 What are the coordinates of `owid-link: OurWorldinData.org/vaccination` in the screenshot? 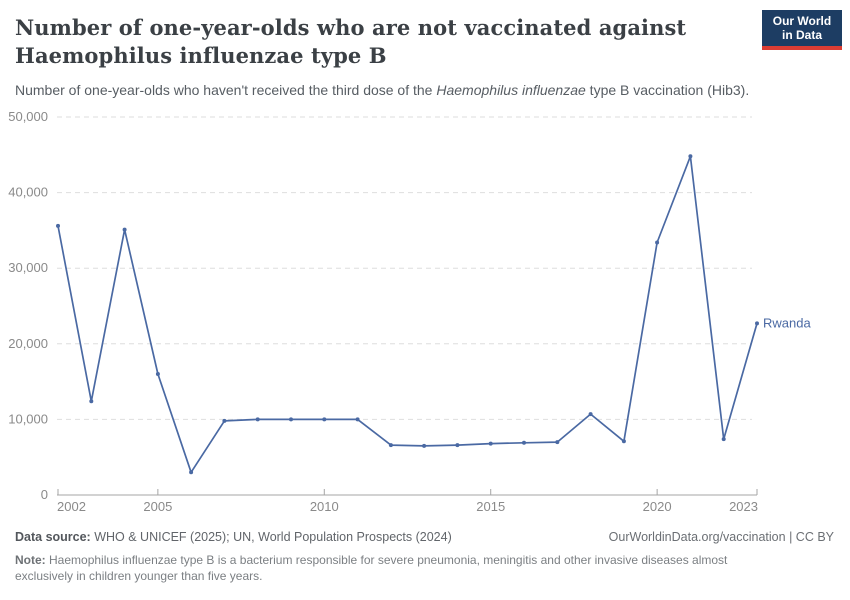 It's located at (697, 537).